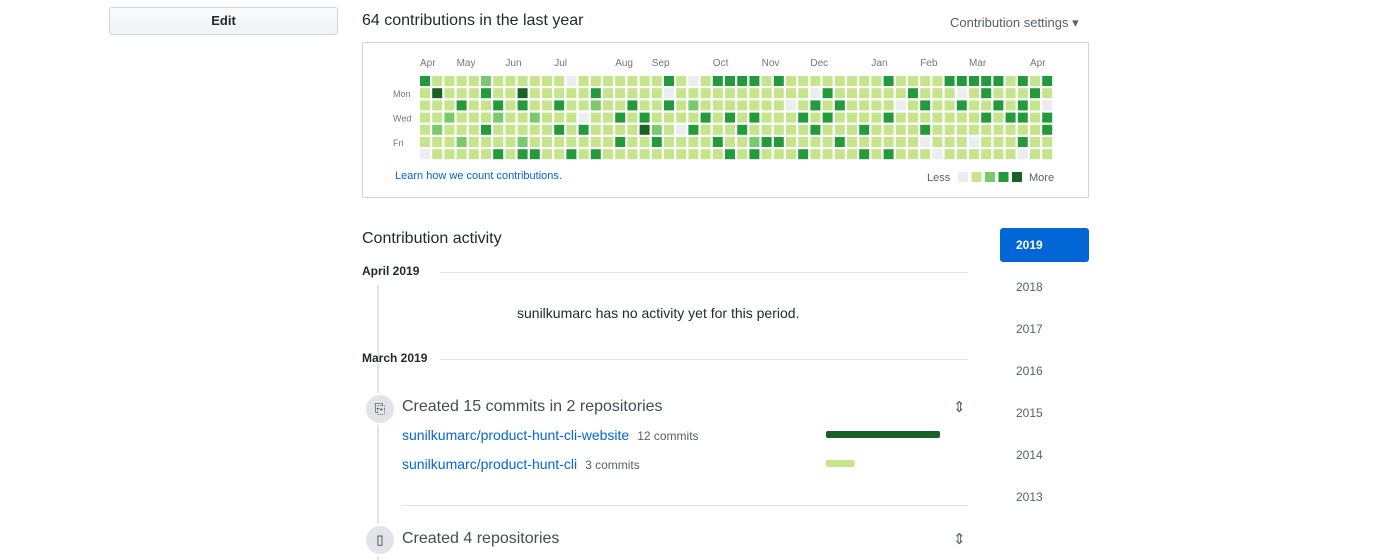  Describe the element at coordinates (1029, 371) in the screenshot. I see `year-tab: 2016` at that location.